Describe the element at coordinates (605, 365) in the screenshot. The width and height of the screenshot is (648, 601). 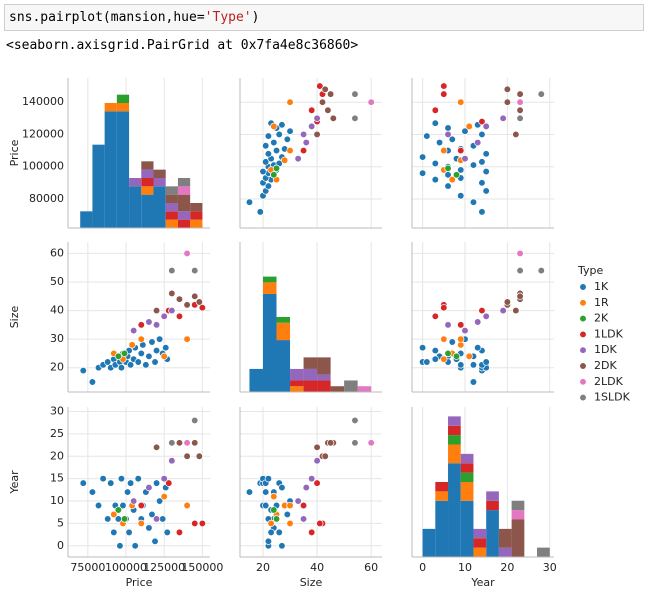
I see `legend-label: 2DK` at that location.